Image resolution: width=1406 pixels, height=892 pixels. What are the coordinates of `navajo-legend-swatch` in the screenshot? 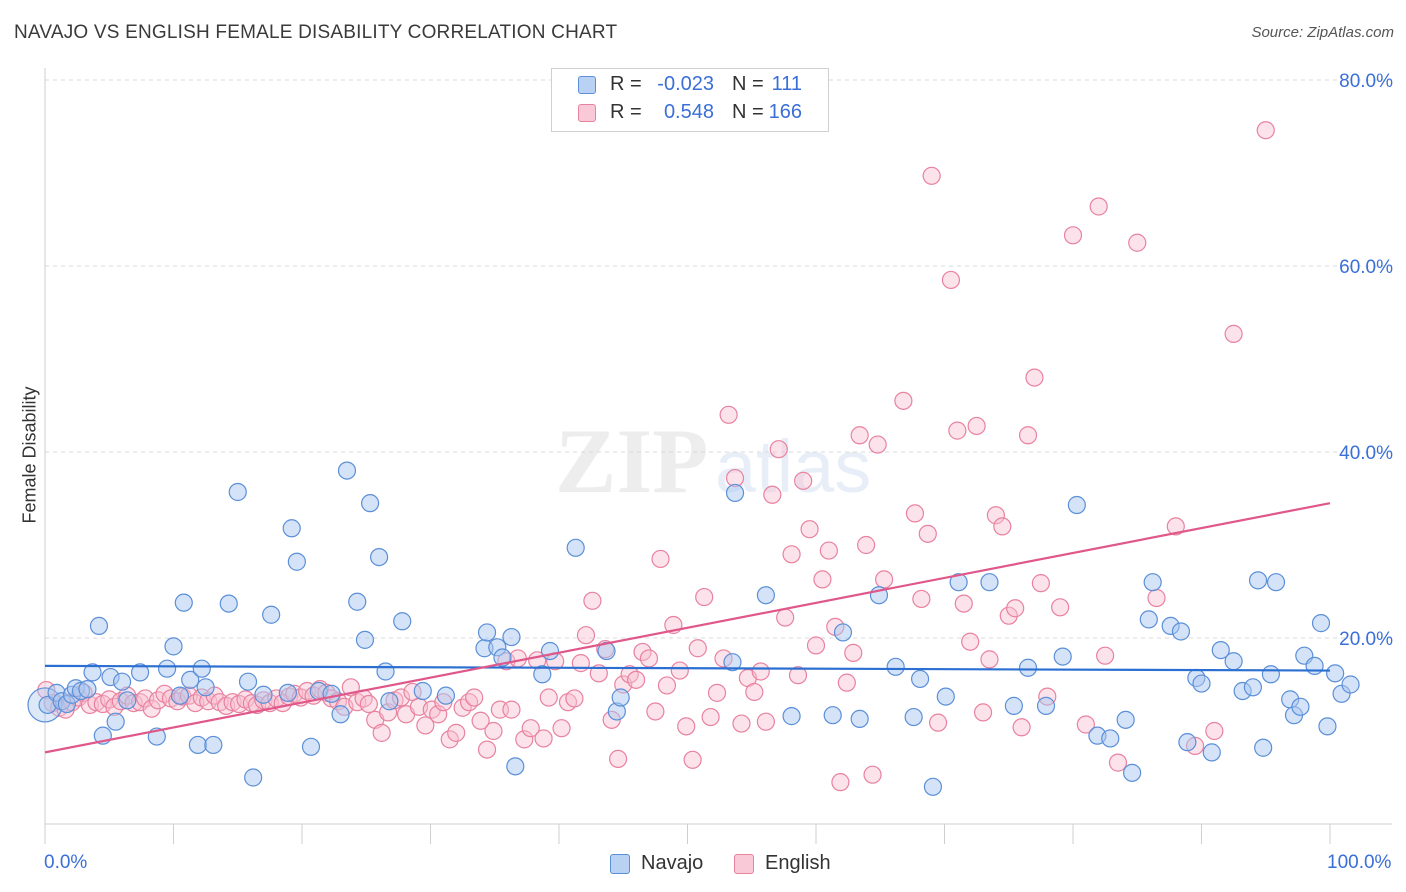 It's located at (620, 864).